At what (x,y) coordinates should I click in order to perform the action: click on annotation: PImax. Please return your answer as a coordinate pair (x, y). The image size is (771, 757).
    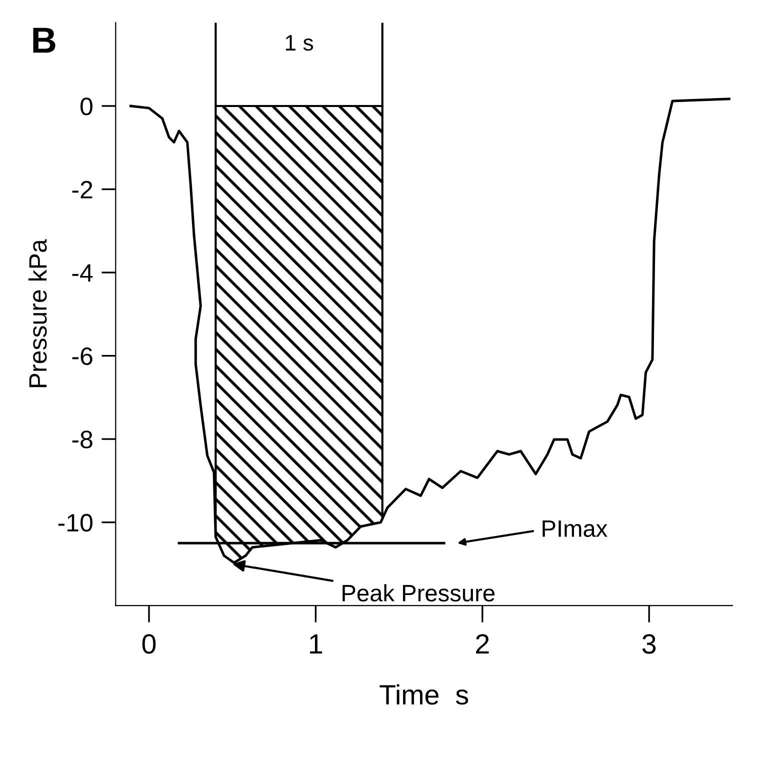
    Looking at the image, I should click on (575, 528).